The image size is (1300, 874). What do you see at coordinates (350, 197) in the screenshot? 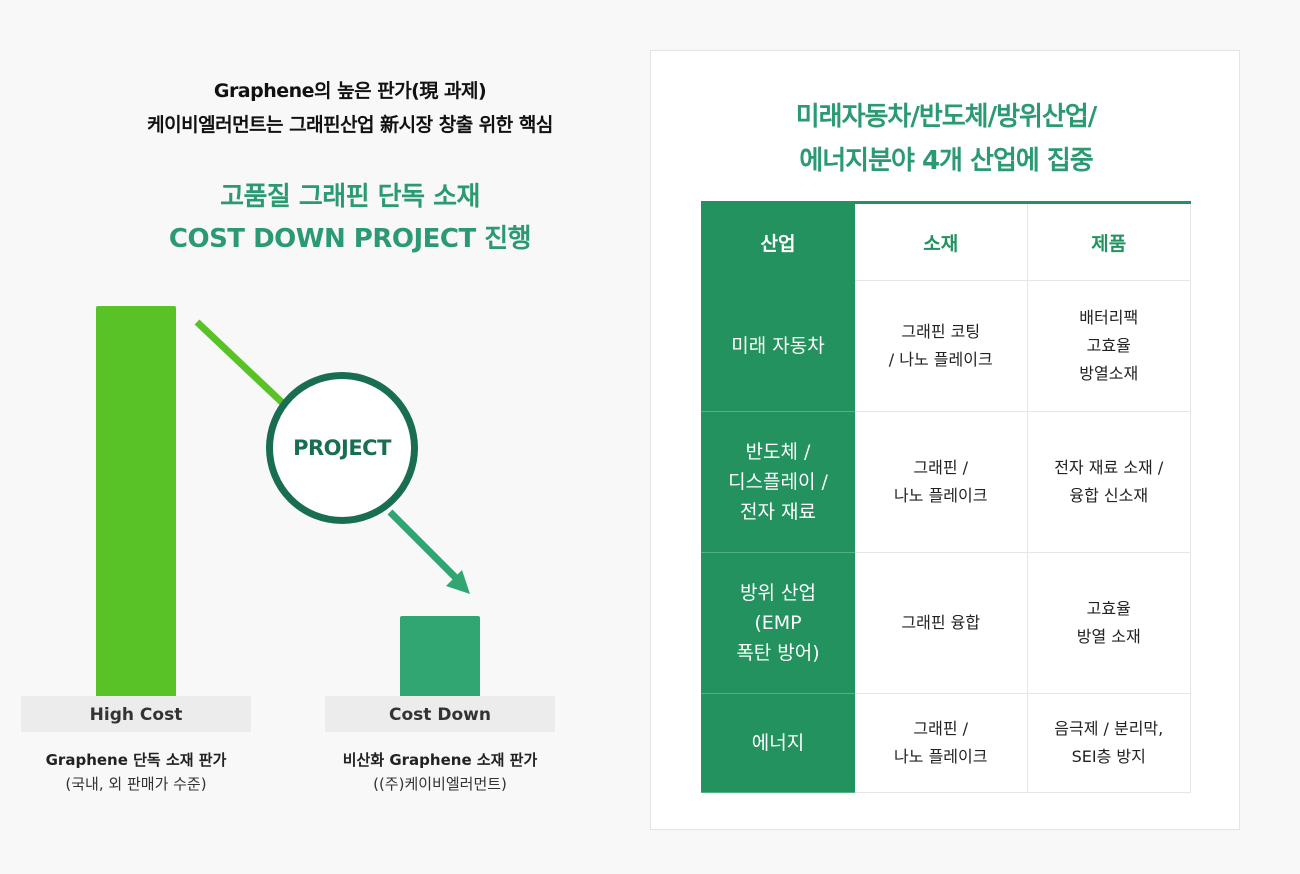
I see `headline-line-1: 고품질 그래핀 단독 소재` at bounding box center [350, 197].